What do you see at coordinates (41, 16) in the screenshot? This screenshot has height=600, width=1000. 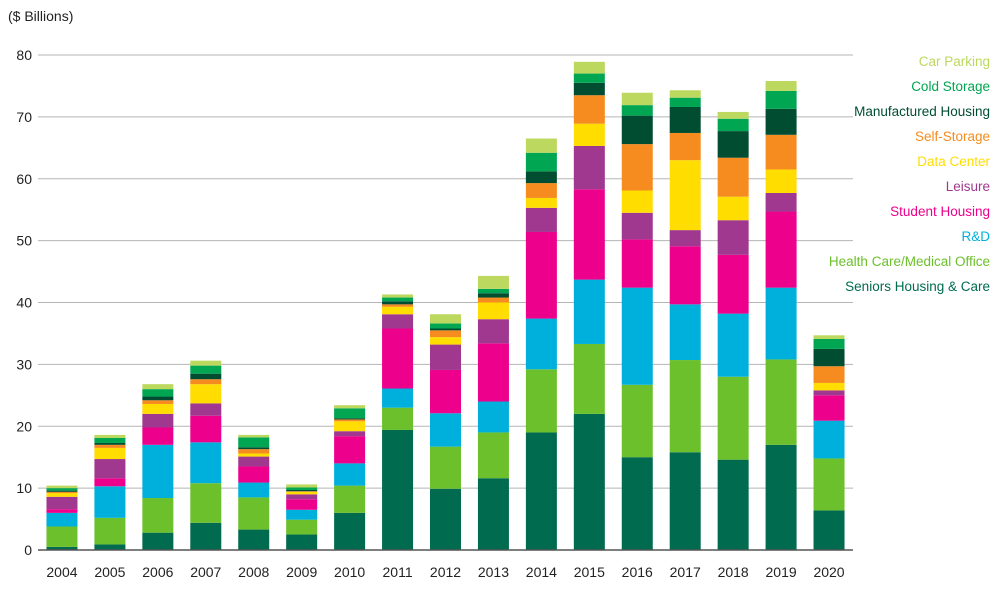 I see `y-axis-unit-label: ($ Billions)` at bounding box center [41, 16].